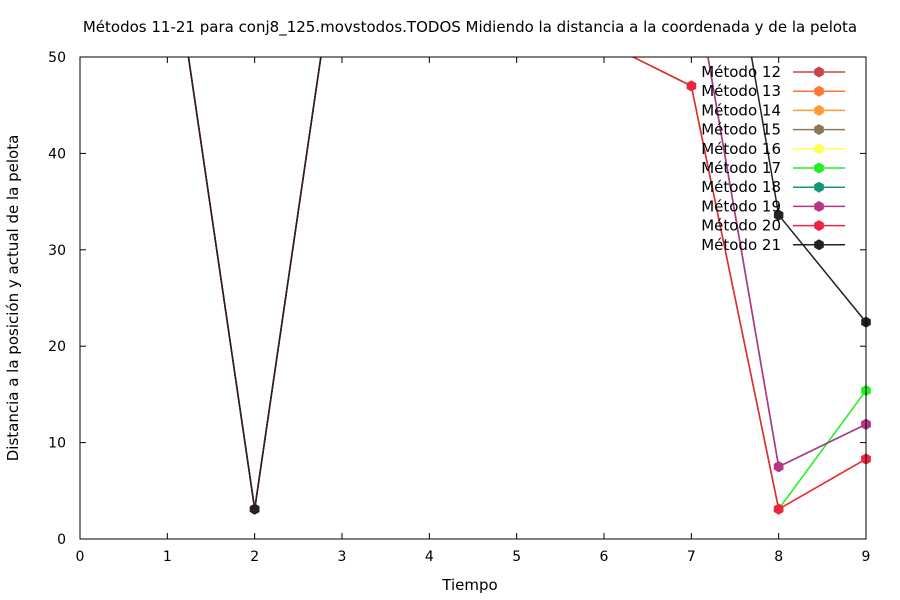 The height and width of the screenshot is (600, 900). Describe the element at coordinates (741, 110) in the screenshot. I see `legend-label: Método 14` at that location.